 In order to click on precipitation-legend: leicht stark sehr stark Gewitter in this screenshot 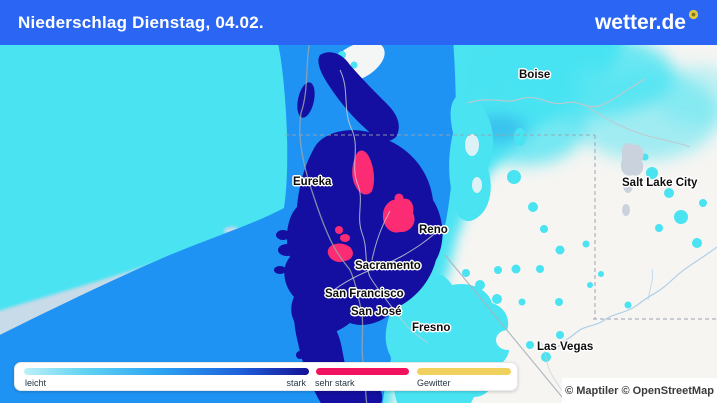, I will do `click(266, 376)`.